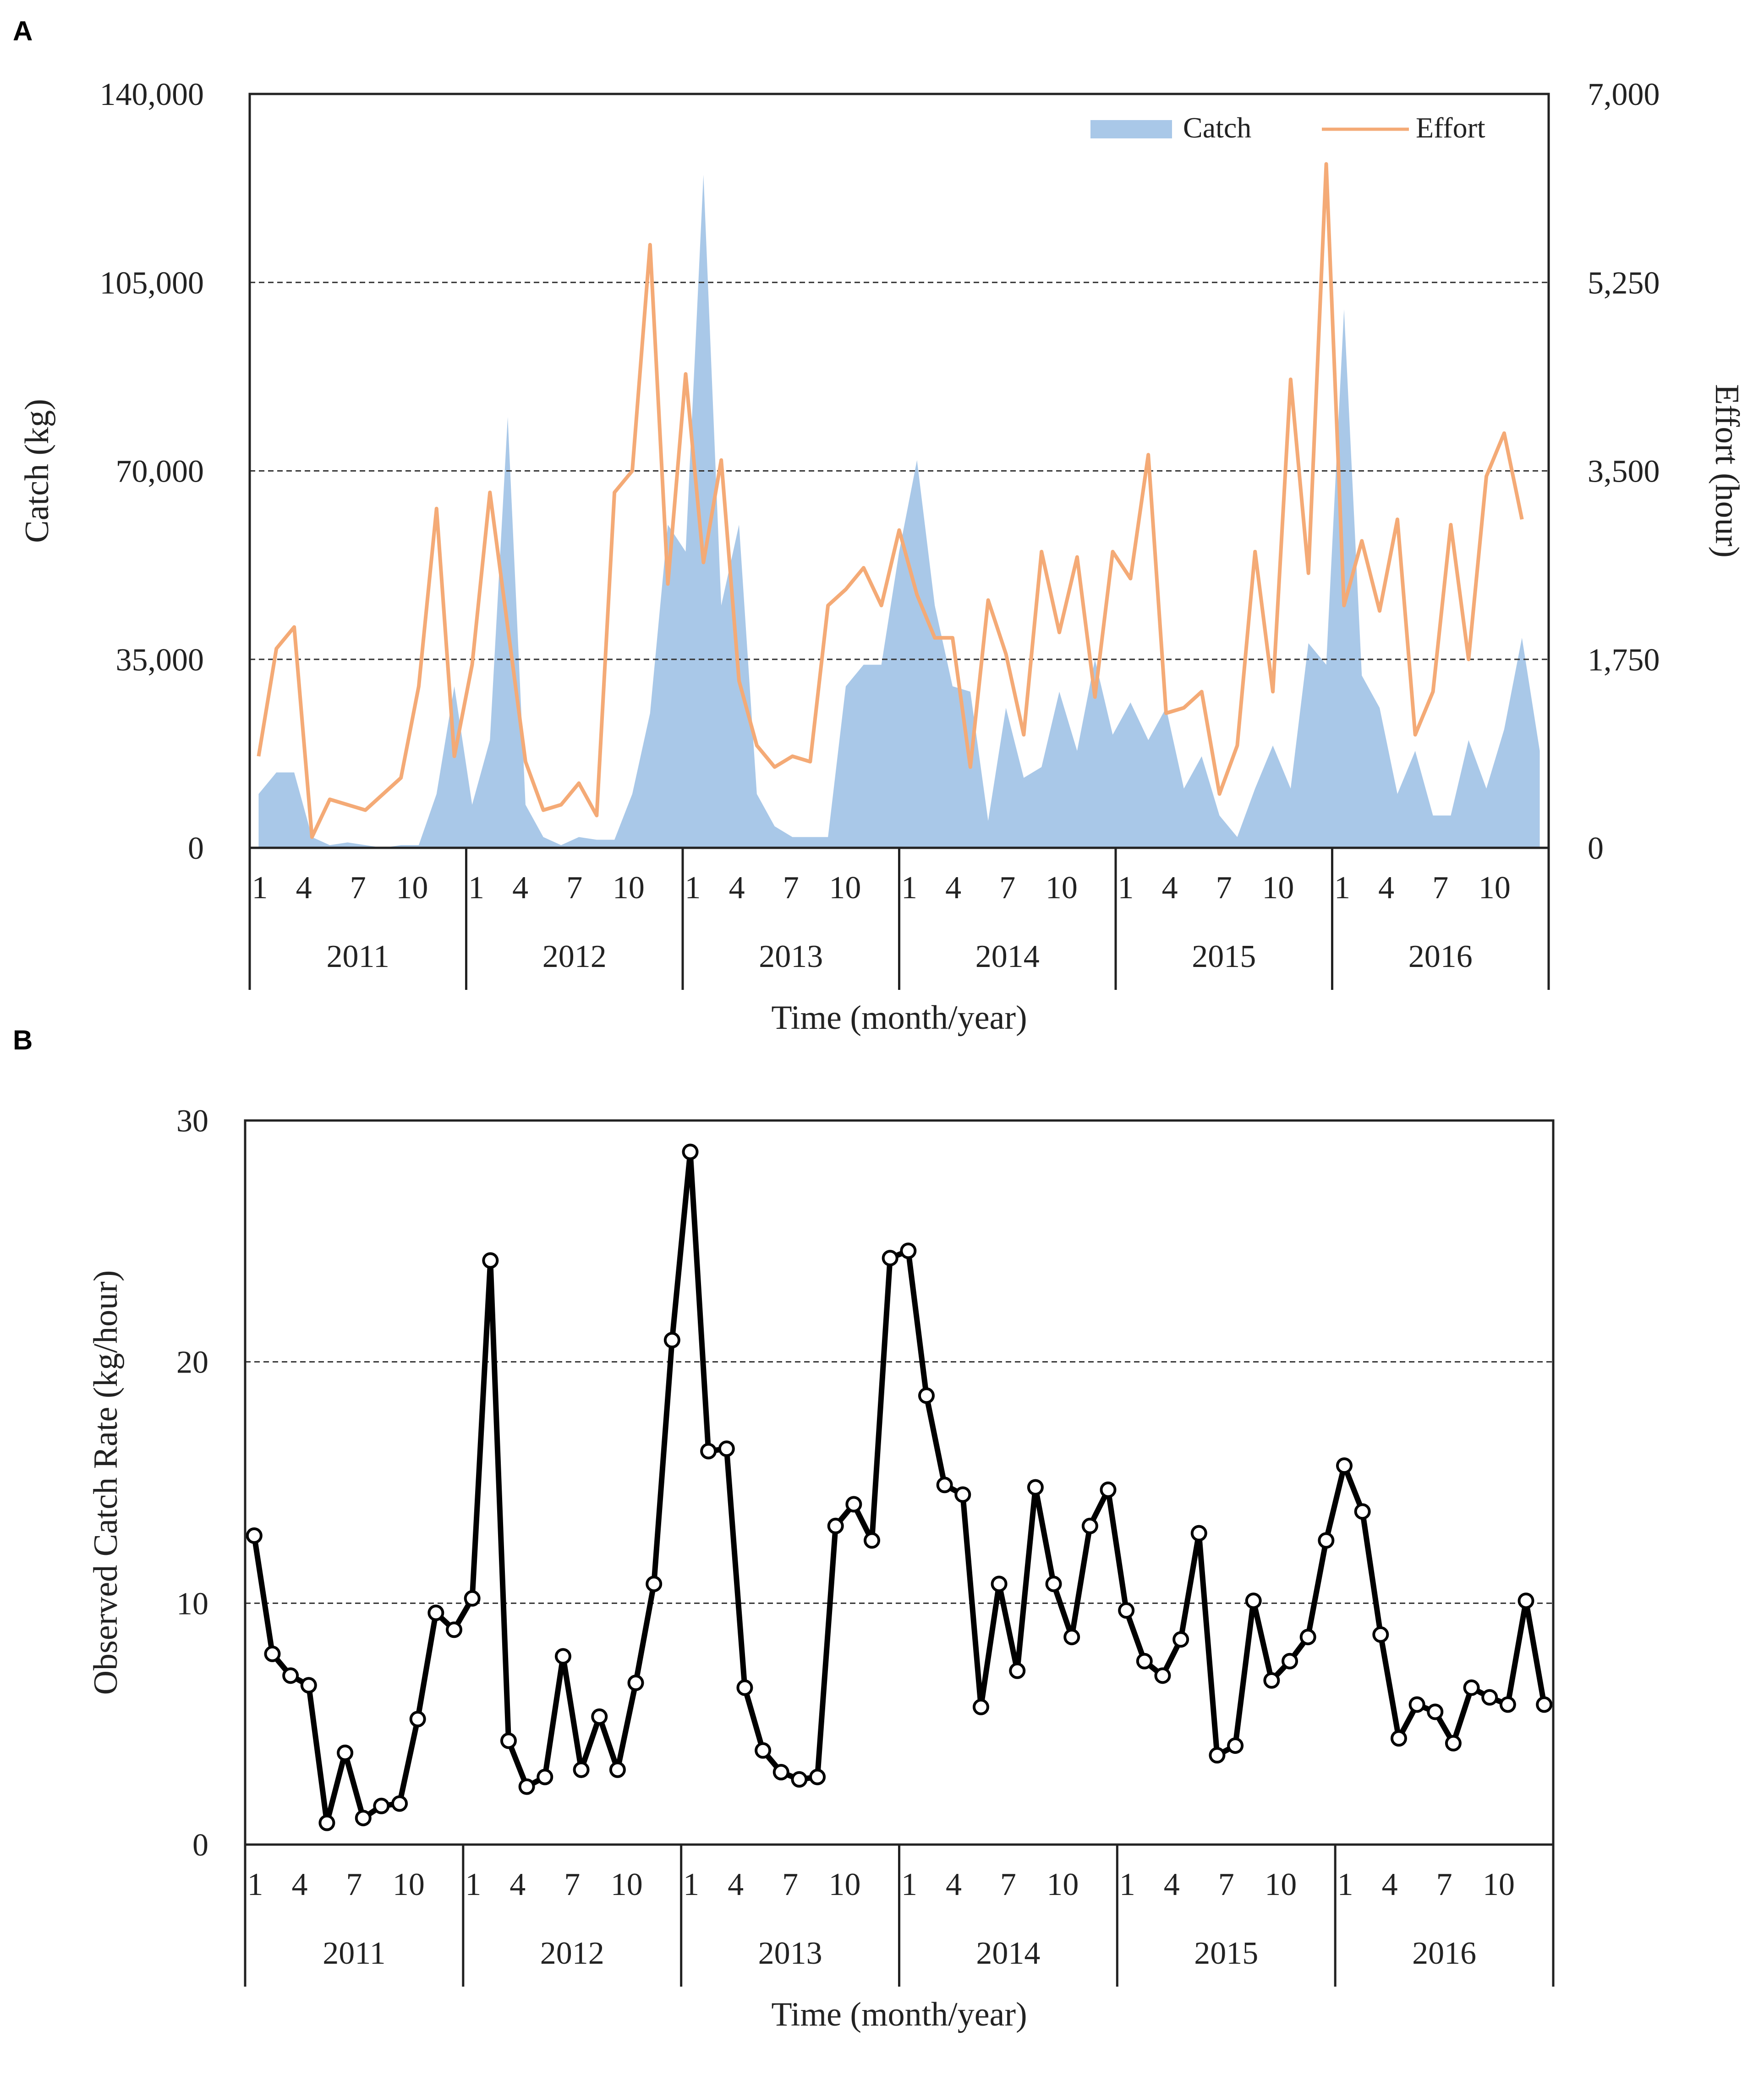  Describe the element at coordinates (192, 1603) in the screenshot. I see `chart-b-y-tick: 10` at that location.